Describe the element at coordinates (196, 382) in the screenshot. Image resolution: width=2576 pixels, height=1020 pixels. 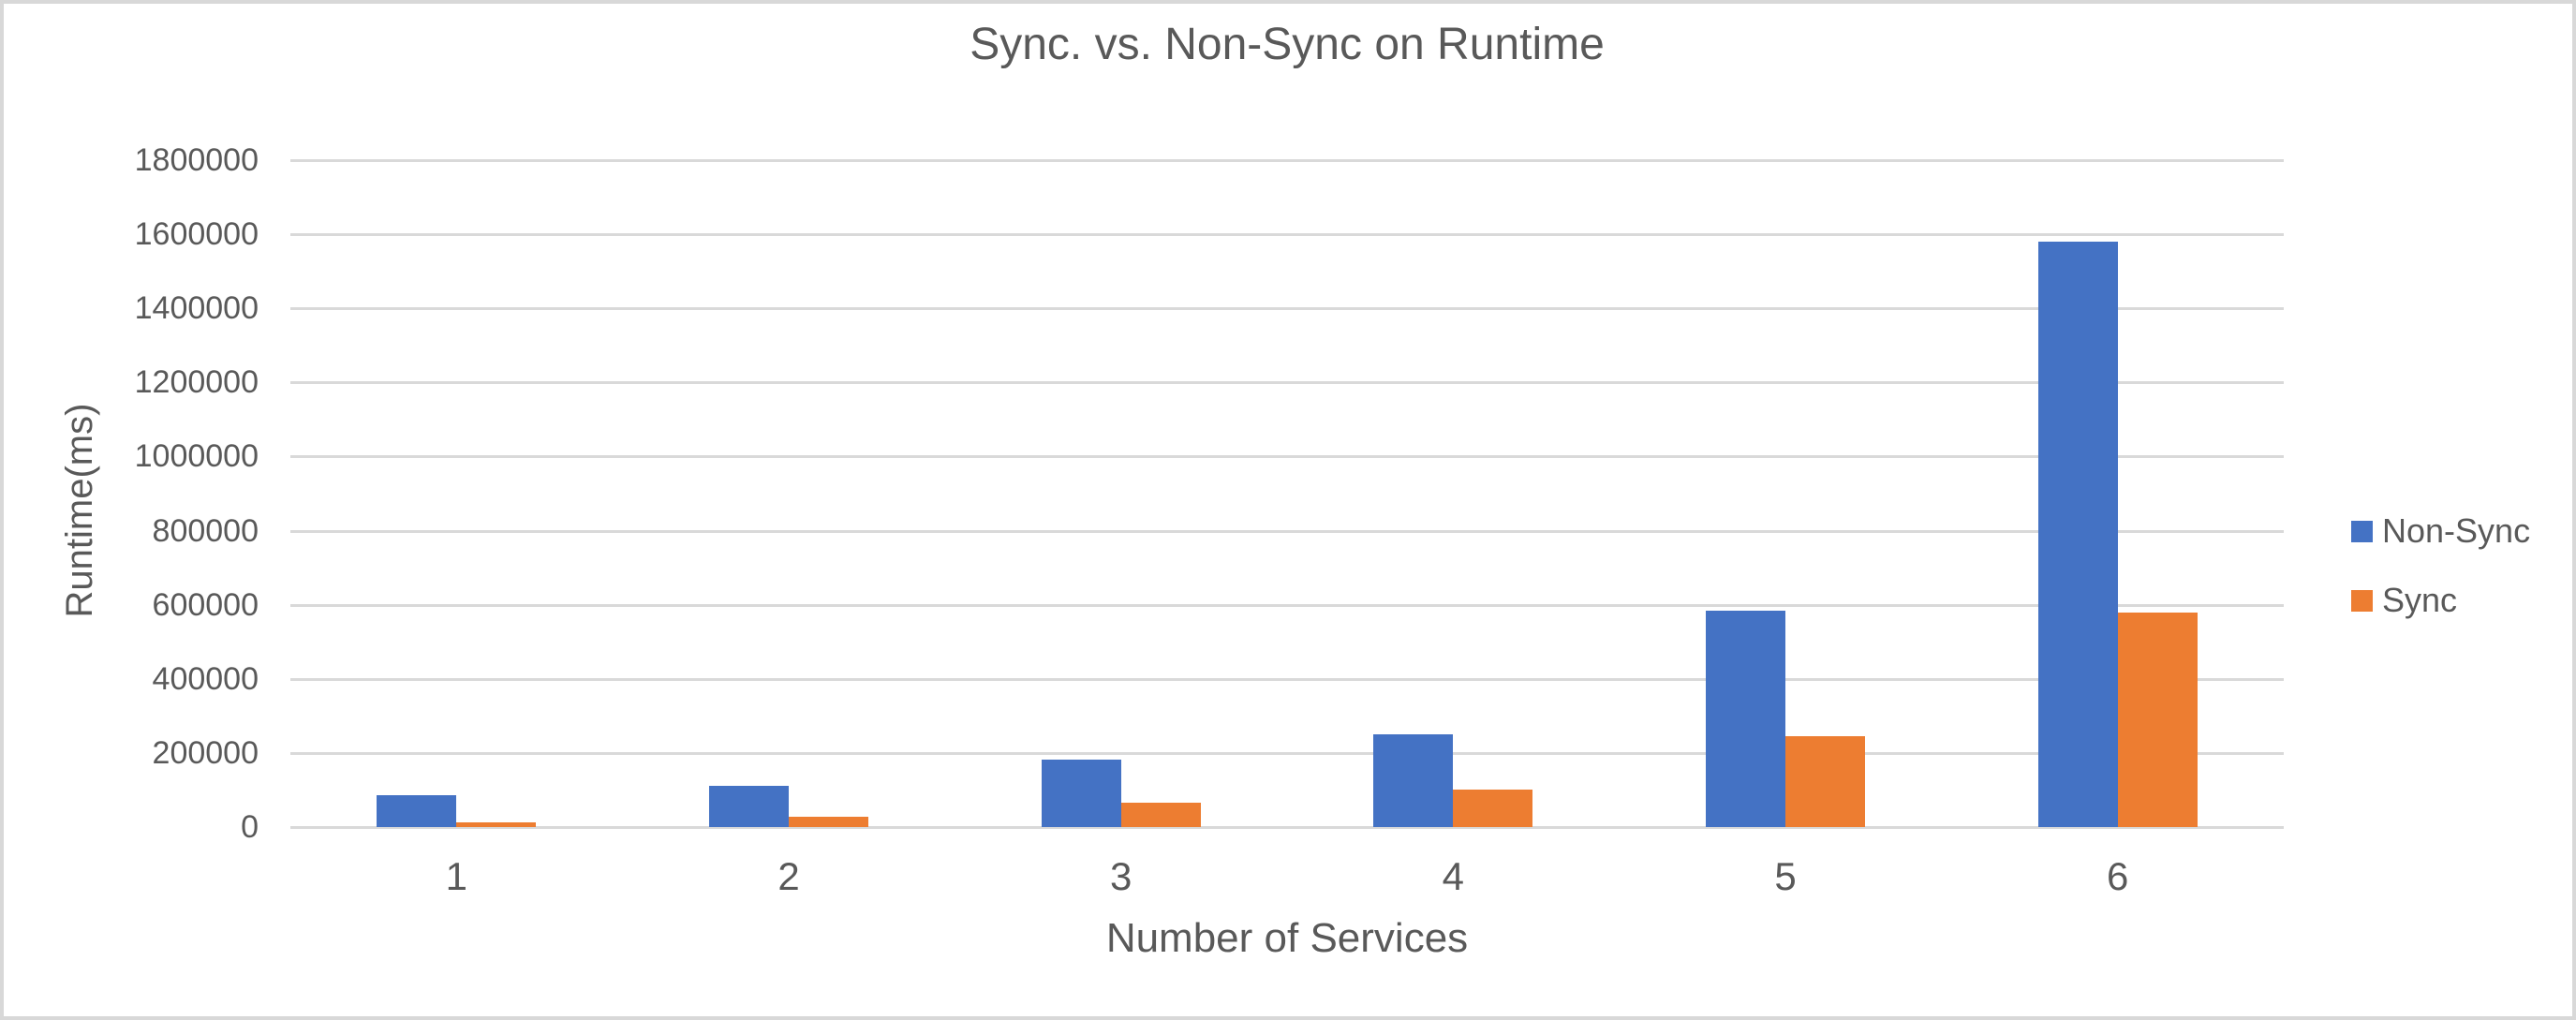
I see `y-tick-label: 1200000` at that location.